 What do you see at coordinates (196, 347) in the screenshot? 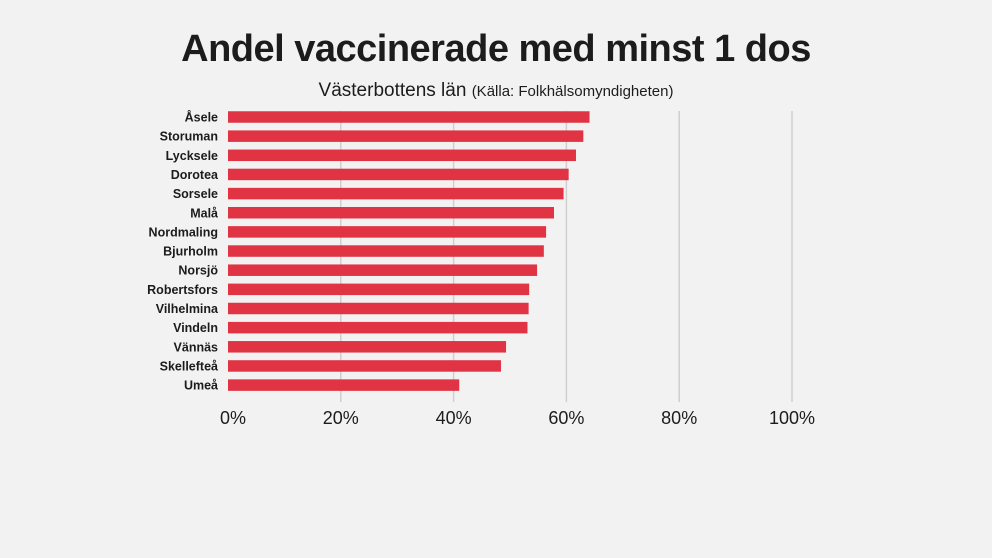
I see `category-label: Vännäs` at bounding box center [196, 347].